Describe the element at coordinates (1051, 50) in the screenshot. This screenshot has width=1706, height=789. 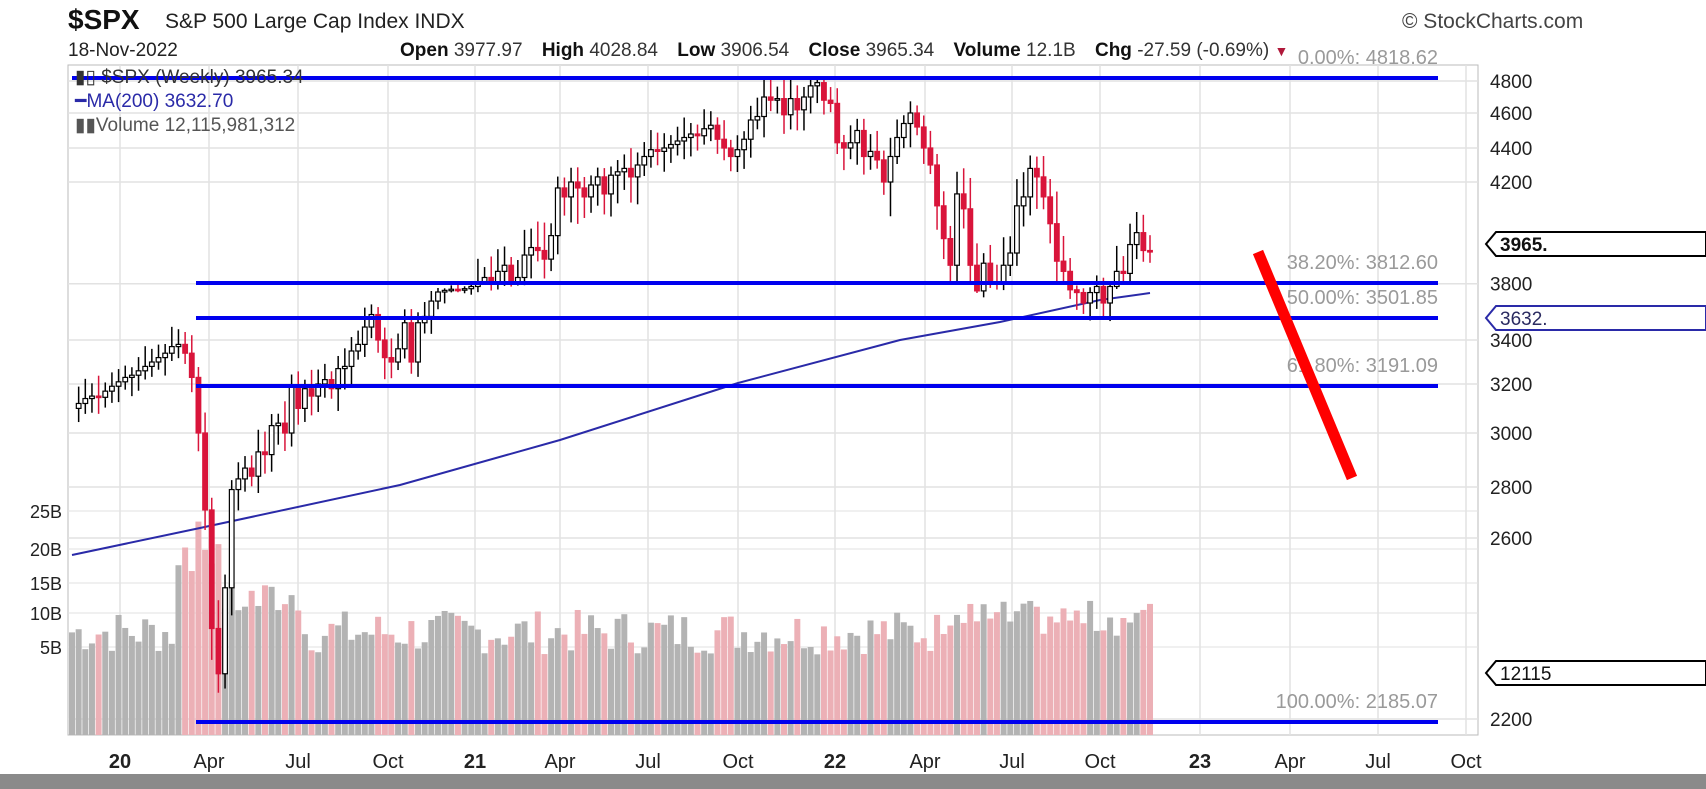
I see `quote-value: 12.1B` at that location.